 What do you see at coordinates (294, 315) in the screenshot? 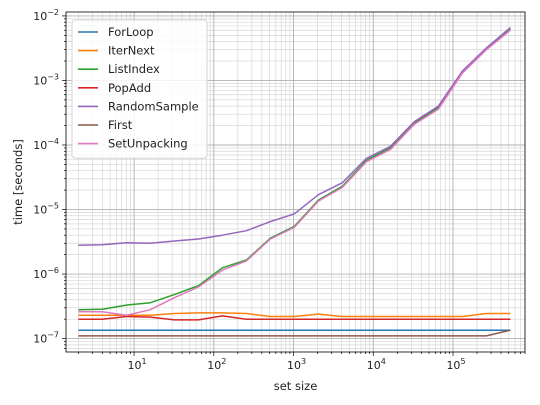
I see `series-line-iternext` at bounding box center [294, 315].